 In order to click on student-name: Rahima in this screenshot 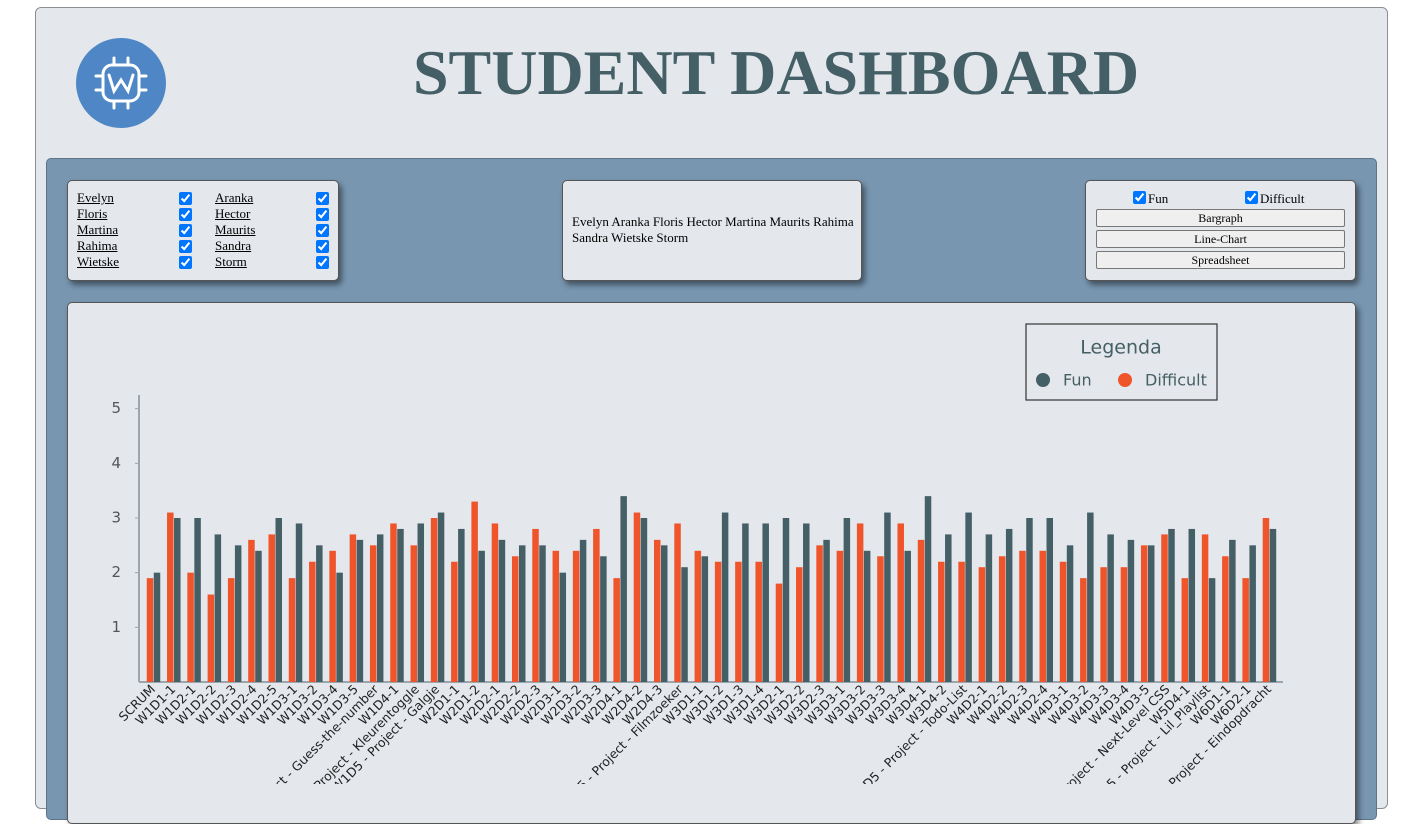, I will do `click(97, 245)`.